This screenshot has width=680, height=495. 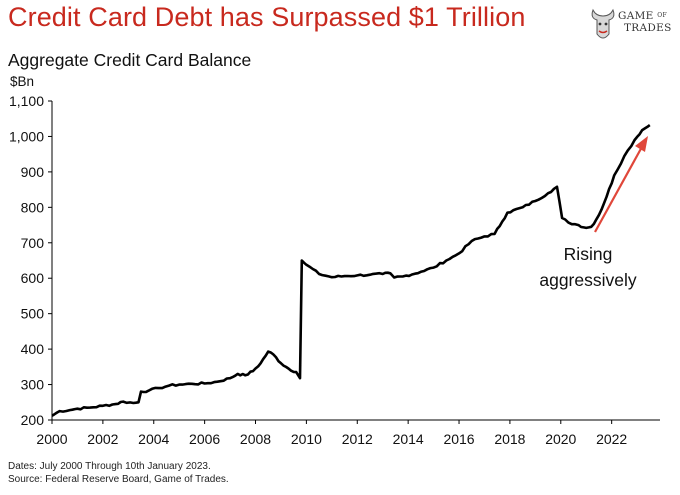 What do you see at coordinates (33, 420) in the screenshot?
I see `y-tick-label: 200` at bounding box center [33, 420].